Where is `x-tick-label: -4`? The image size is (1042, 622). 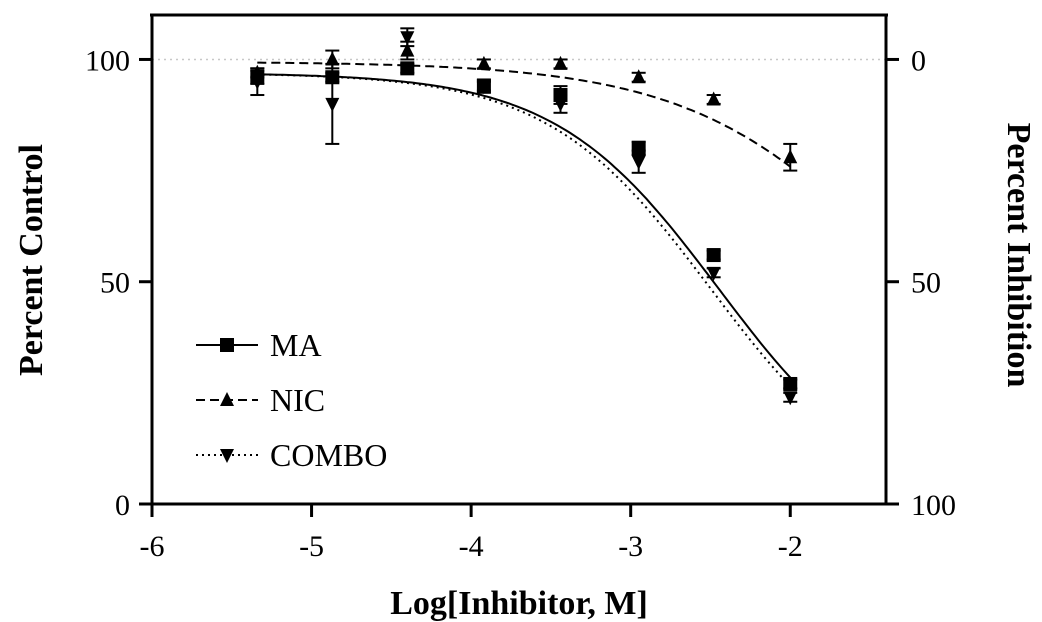 x-tick-label: -4 is located at coordinates (471, 546).